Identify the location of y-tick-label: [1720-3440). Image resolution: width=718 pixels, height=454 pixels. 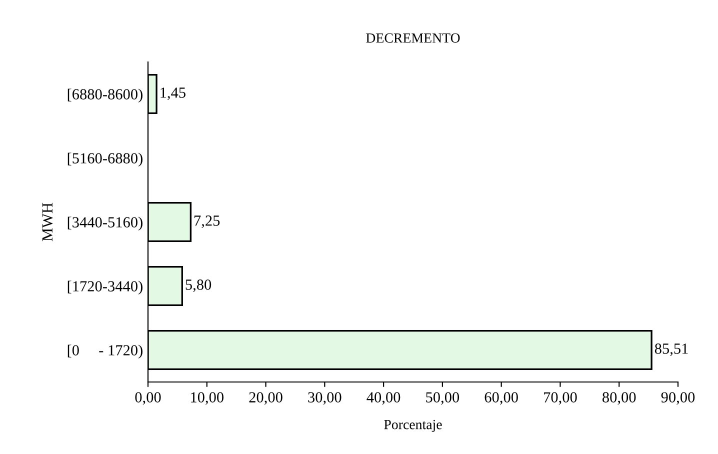
(105, 287).